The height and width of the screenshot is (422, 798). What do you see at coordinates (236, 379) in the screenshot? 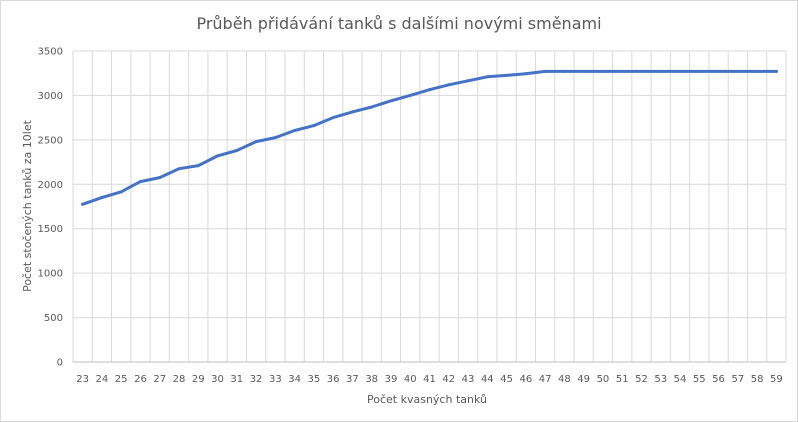
I see `x-tick-label: 31` at bounding box center [236, 379].